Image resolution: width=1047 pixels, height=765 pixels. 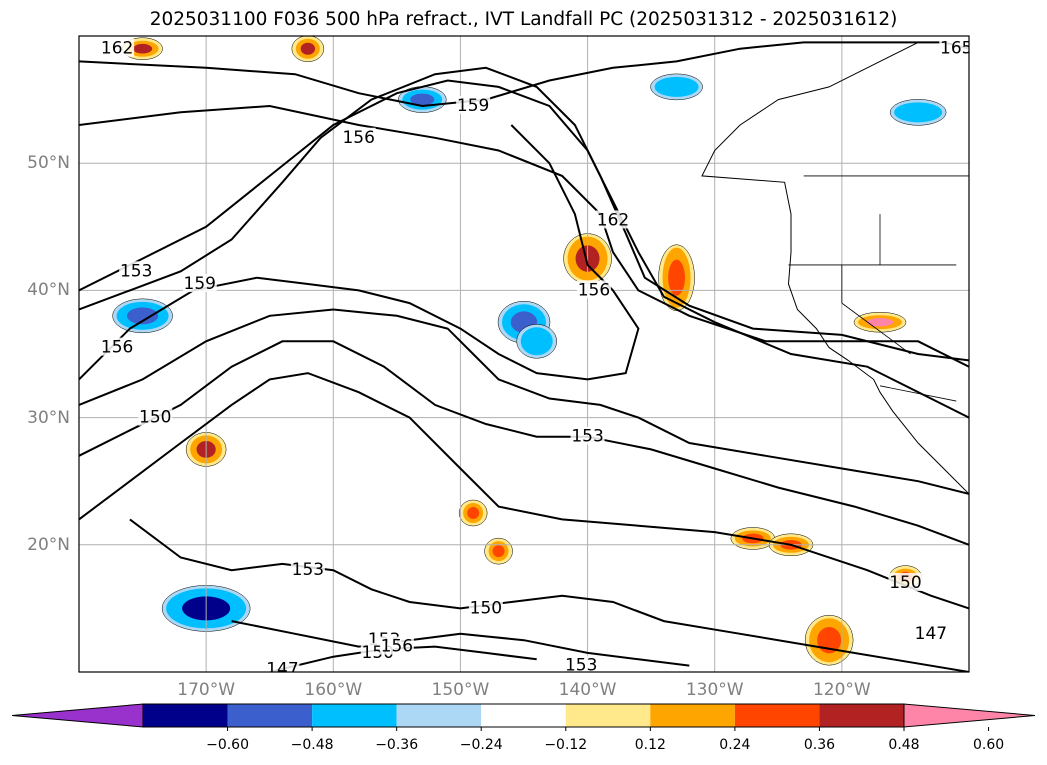 I want to click on colorbar-tick-label: −0.24, so click(x=481, y=745).